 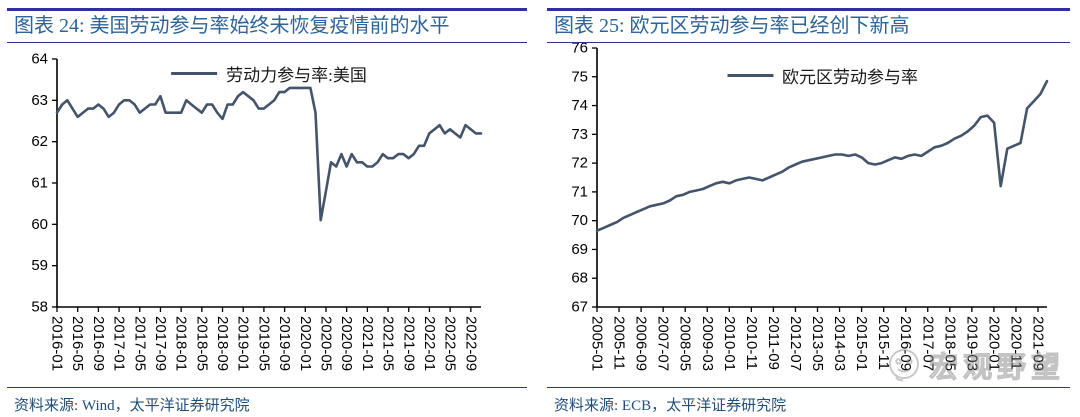 What do you see at coordinates (267, 25) in the screenshot?
I see `us-chart-title: 图表 24: 美国劳动参与率始终未恢复疫情前的水平` at bounding box center [267, 25].